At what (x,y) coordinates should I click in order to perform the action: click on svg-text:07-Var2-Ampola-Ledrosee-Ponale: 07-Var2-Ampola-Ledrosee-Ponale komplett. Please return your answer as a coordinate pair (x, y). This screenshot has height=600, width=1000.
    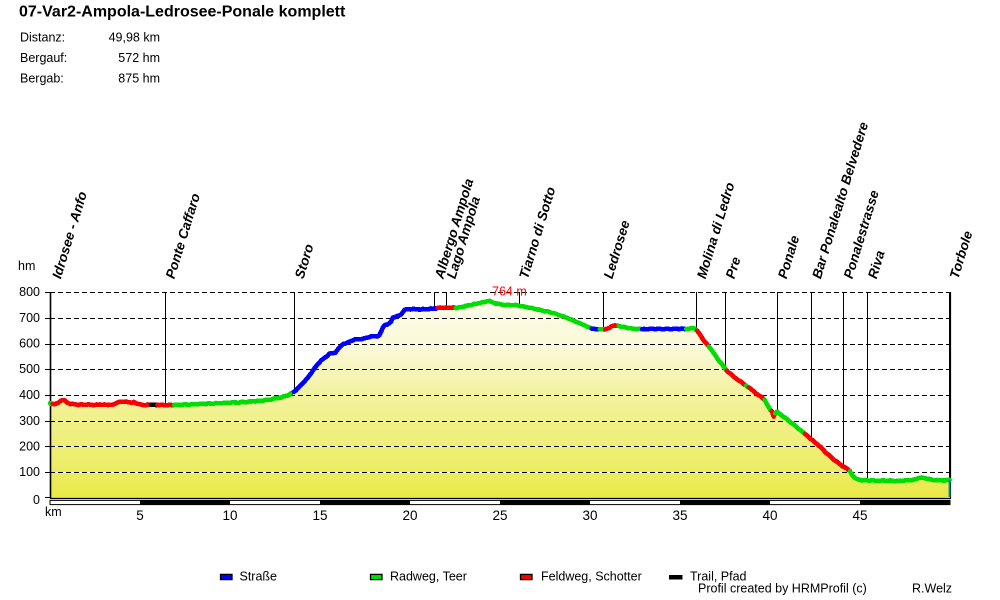
    Looking at the image, I should click on (182, 12).